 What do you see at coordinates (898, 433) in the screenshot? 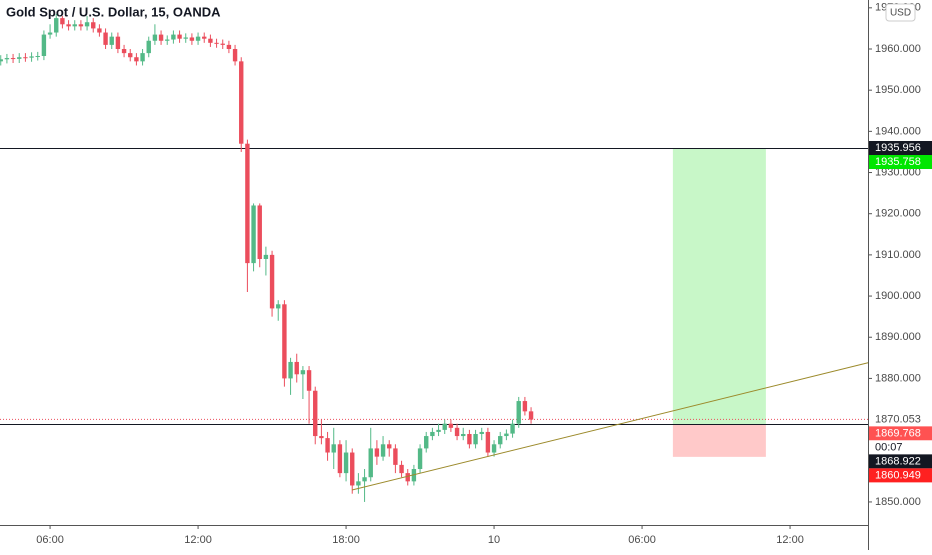
I see `price-label: 1869.768` at bounding box center [898, 433].